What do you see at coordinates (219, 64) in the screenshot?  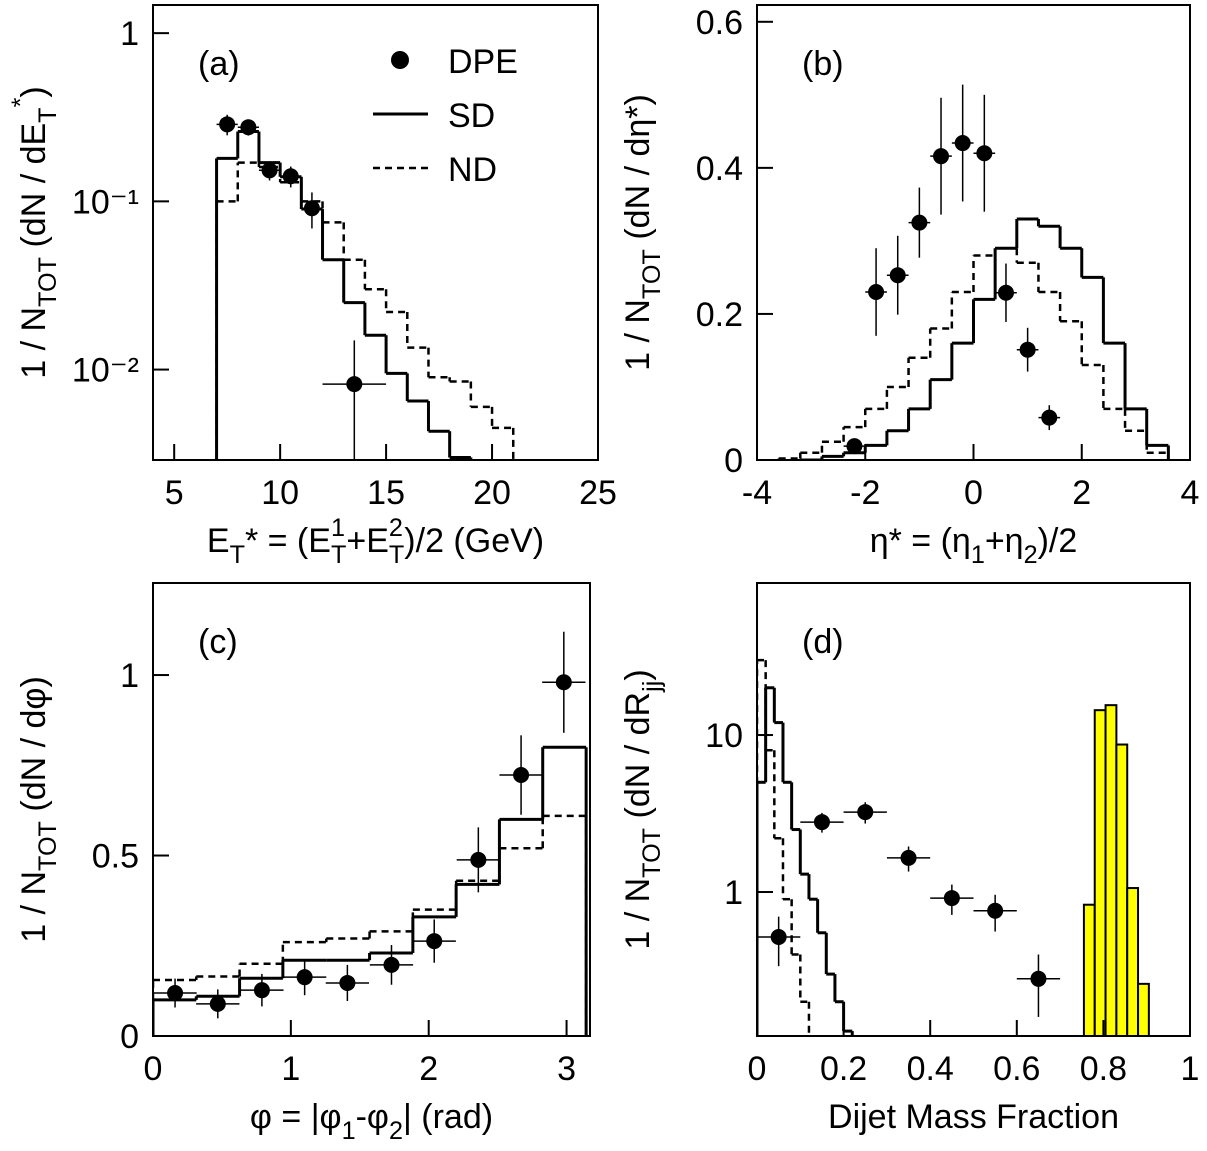 I see `panel-label: (a)` at bounding box center [219, 64].